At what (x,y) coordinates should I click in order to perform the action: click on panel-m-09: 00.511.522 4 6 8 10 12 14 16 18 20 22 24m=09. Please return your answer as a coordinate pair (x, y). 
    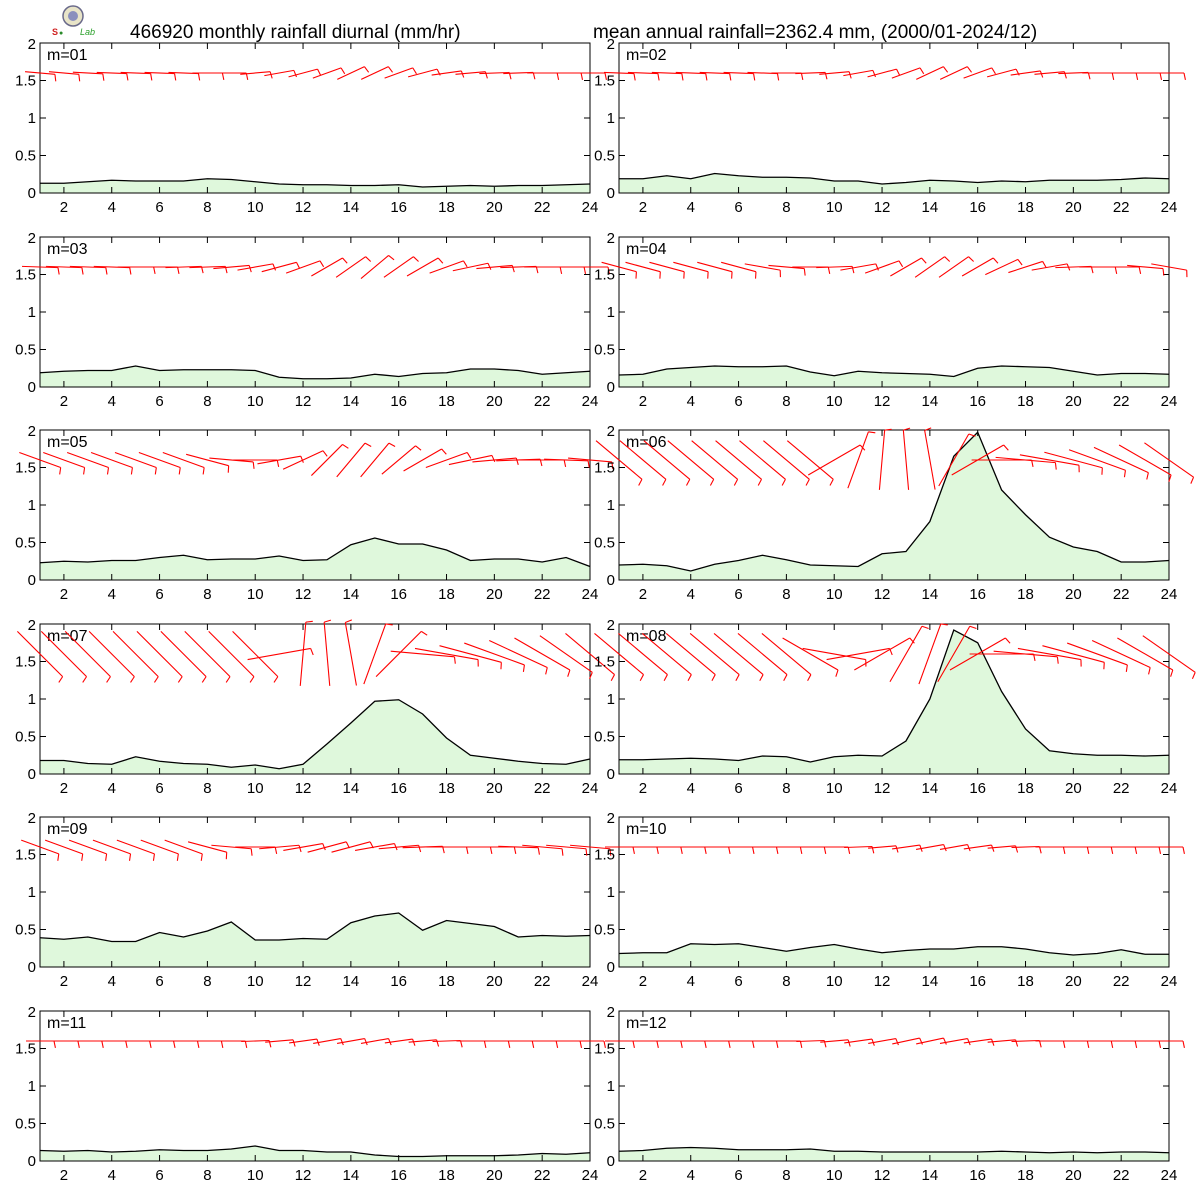
    Looking at the image, I should click on (313, 900).